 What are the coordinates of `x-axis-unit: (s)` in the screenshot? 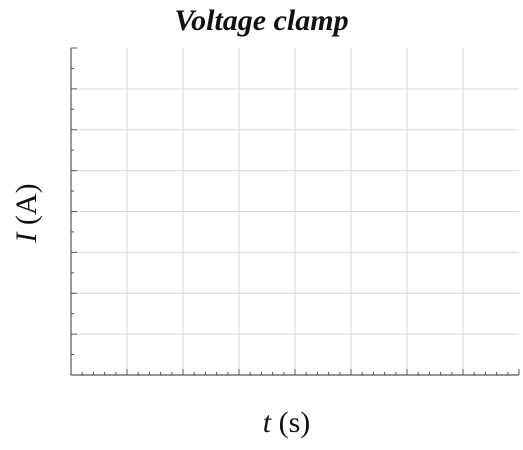 It's located at (294, 422).